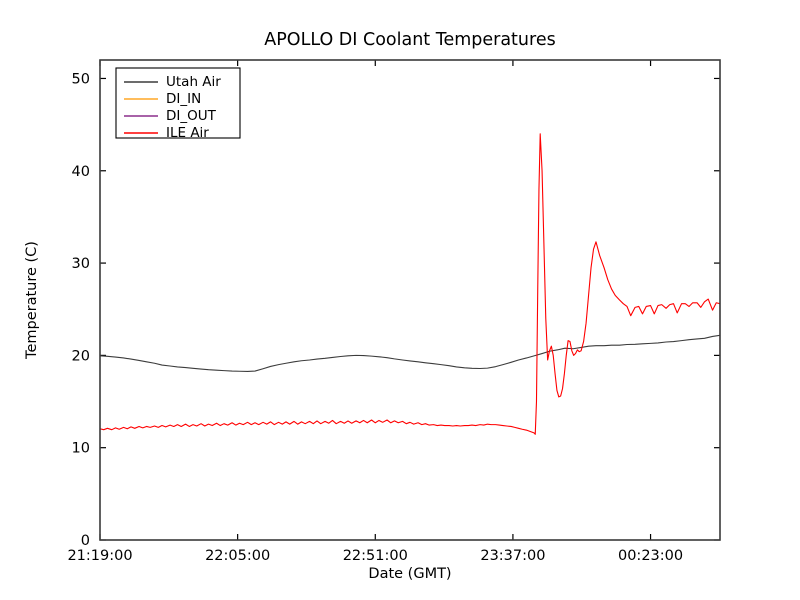  Describe the element at coordinates (99, 556) in the screenshot. I see `x-tick-label: 21:19:00` at that location.